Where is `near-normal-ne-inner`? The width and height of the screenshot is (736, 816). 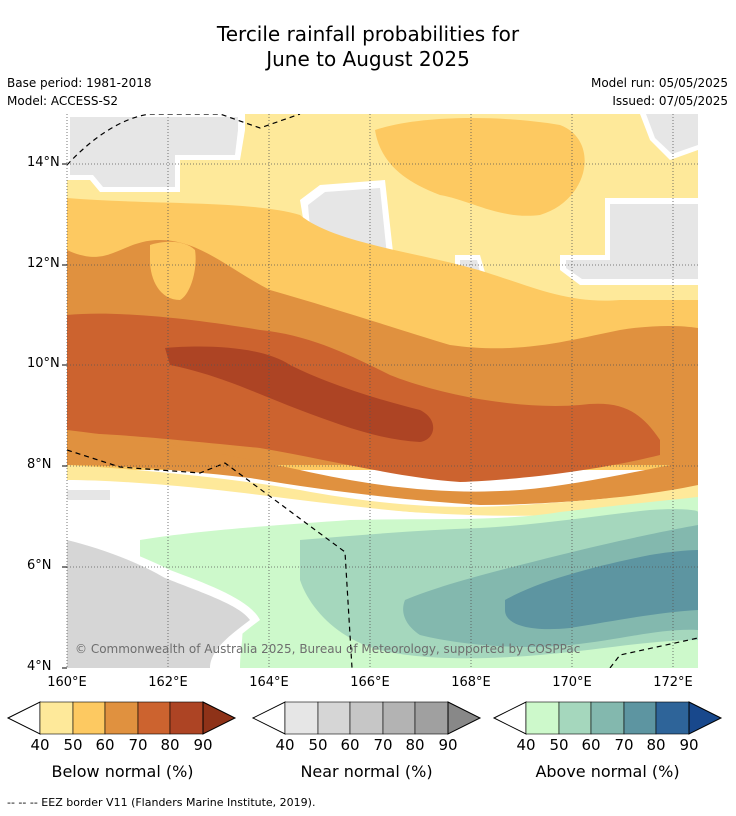 near-normal-ne-inner is located at coordinates (672, 134).